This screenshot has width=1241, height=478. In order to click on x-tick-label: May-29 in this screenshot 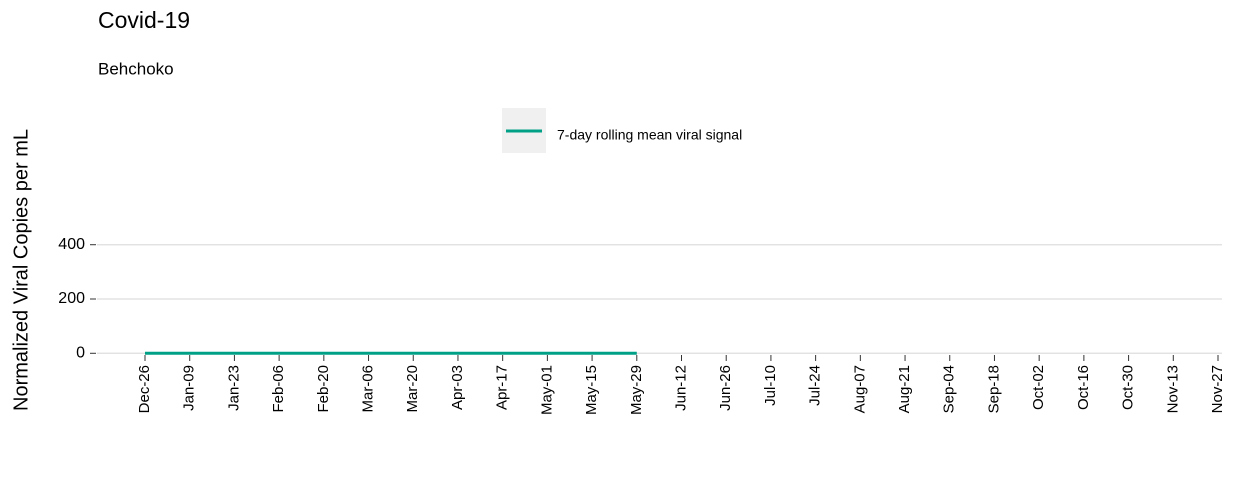, I will do `click(636, 390)`.